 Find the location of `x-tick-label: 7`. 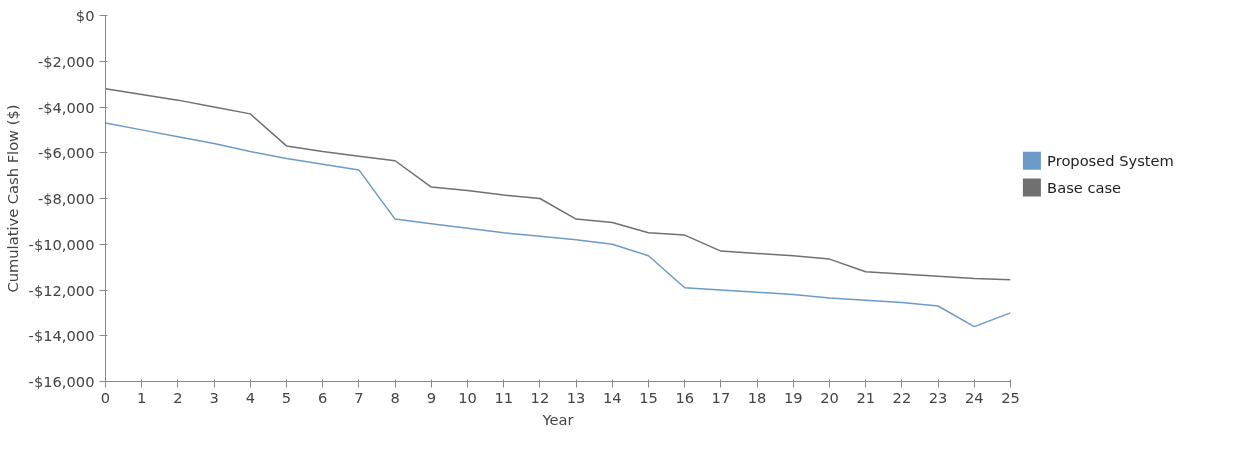

x-tick-label: 7 is located at coordinates (359, 397).